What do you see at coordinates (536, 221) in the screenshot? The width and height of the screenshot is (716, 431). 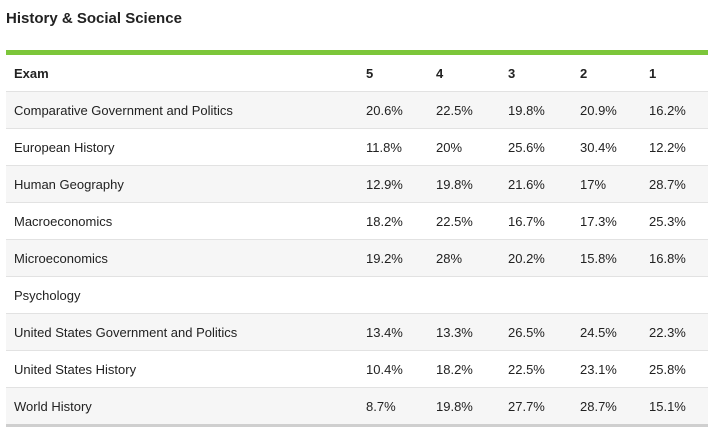 I see `score-3-cell: 16.7%` at bounding box center [536, 221].